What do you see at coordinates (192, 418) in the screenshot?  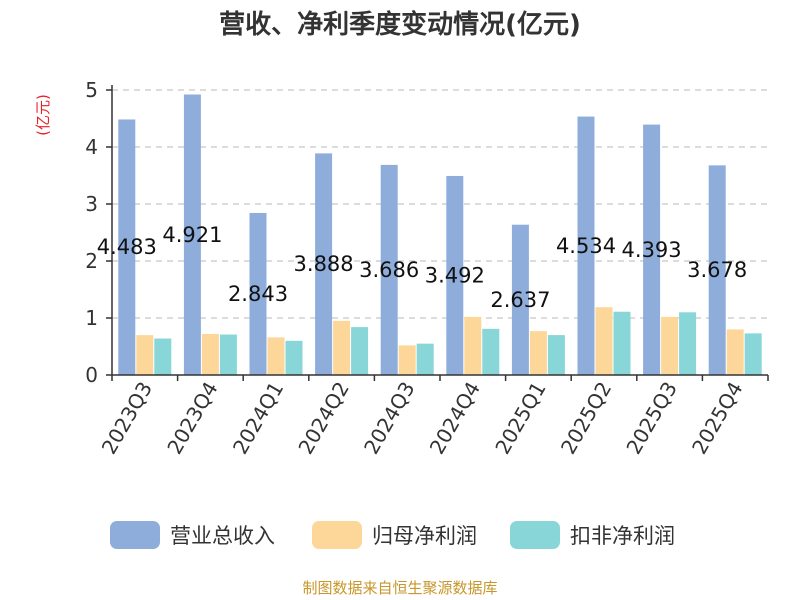 I see `x-tick-label: 2023Q4` at bounding box center [192, 418].